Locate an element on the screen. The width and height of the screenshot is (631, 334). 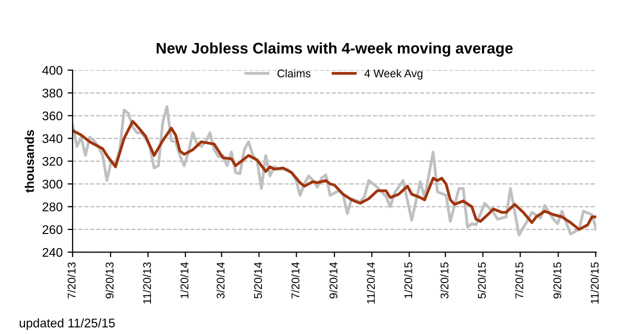
y-tick-label: 340 is located at coordinates (52, 139).